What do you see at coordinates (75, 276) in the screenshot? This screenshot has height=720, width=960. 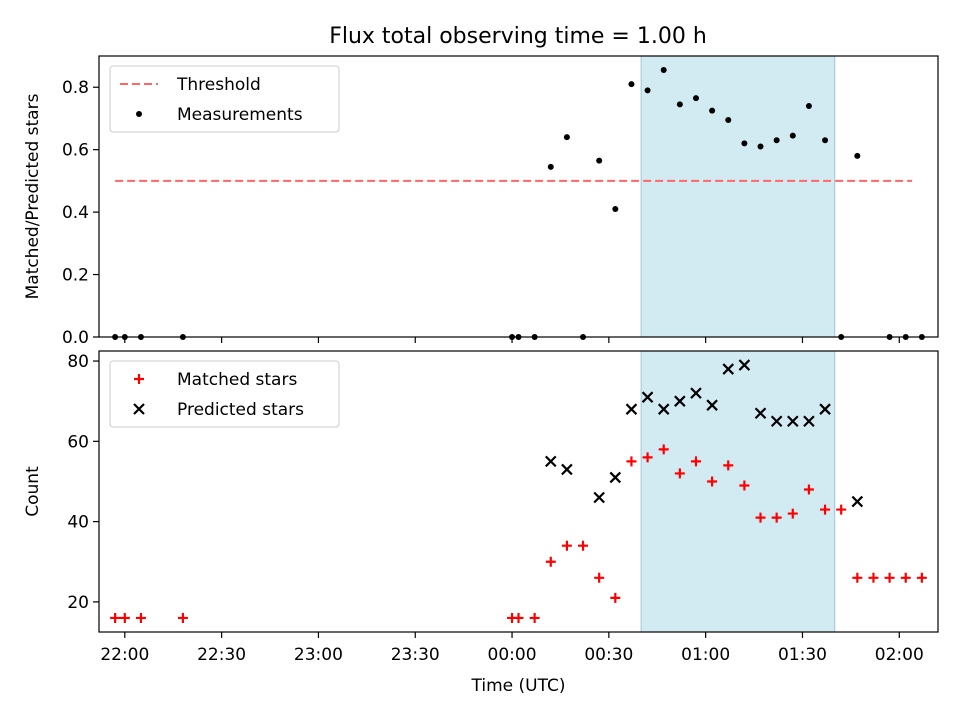 I see `y-tick-label: 0.2` at bounding box center [75, 276].